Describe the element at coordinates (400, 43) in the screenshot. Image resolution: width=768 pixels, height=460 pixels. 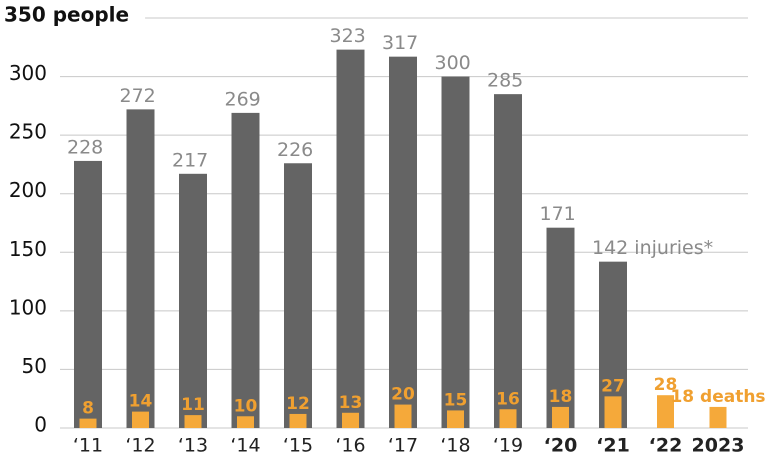
I see `injury-label: 317` at that location.